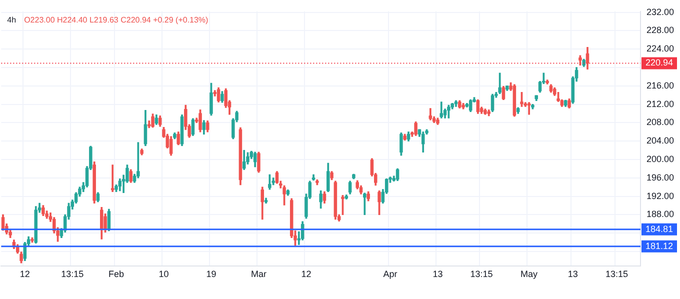 Image resolution: width=680 pixels, height=299 pixels. I want to click on y-tick-label: 204.00, so click(660, 141).